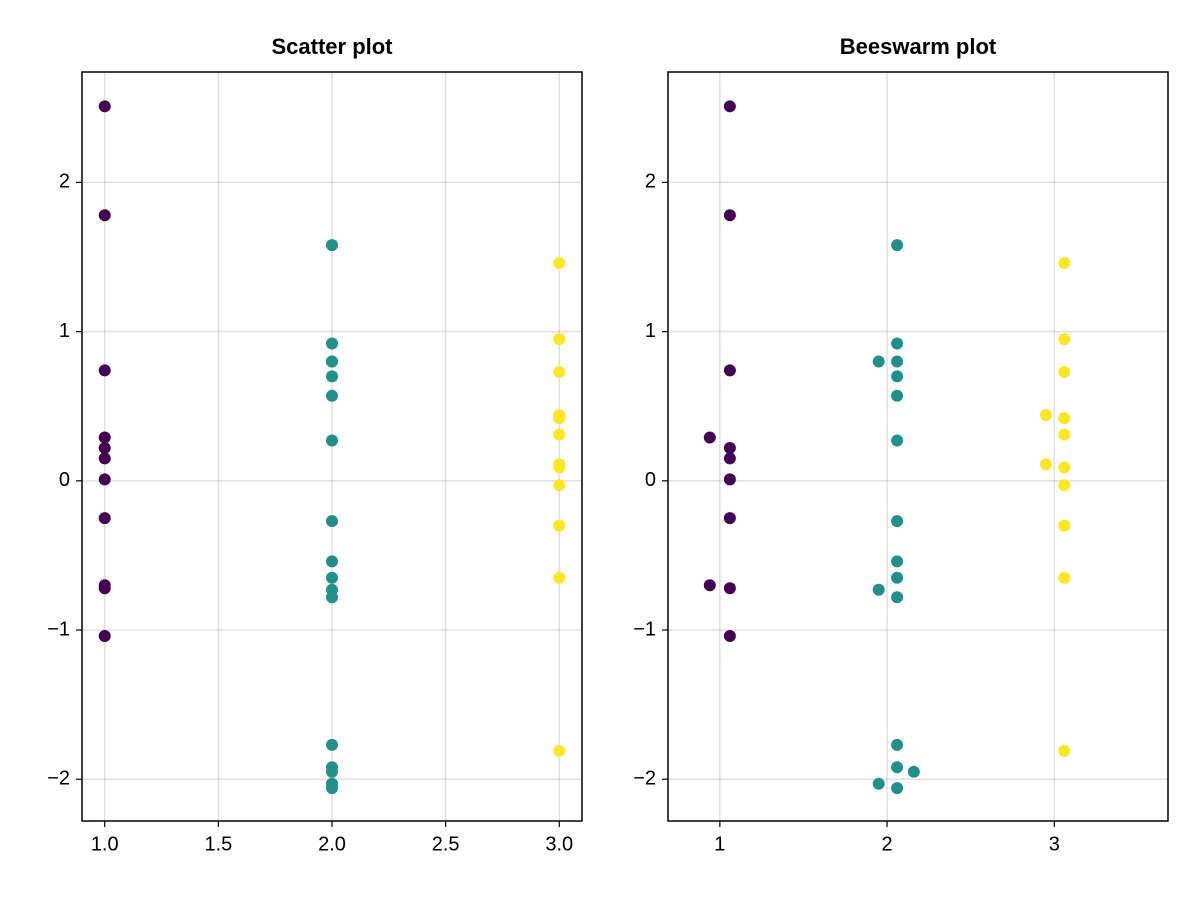 This screenshot has width=1200, height=900. What do you see at coordinates (218, 844) in the screenshot?
I see `x-tick-label: 1.5` at bounding box center [218, 844].